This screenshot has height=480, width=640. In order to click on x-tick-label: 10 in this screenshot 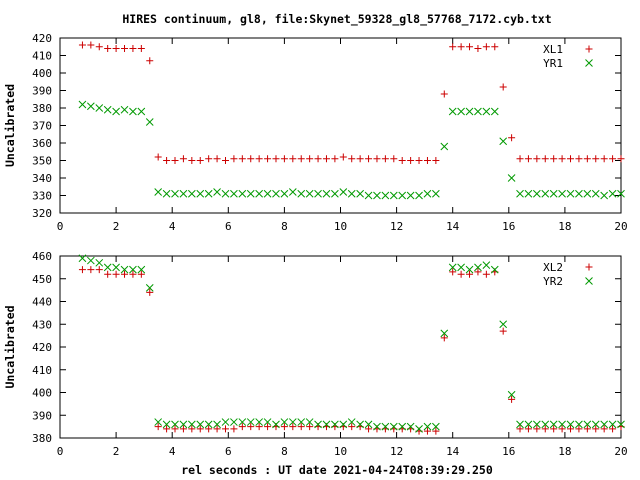, I will do `click(340, 451)`.